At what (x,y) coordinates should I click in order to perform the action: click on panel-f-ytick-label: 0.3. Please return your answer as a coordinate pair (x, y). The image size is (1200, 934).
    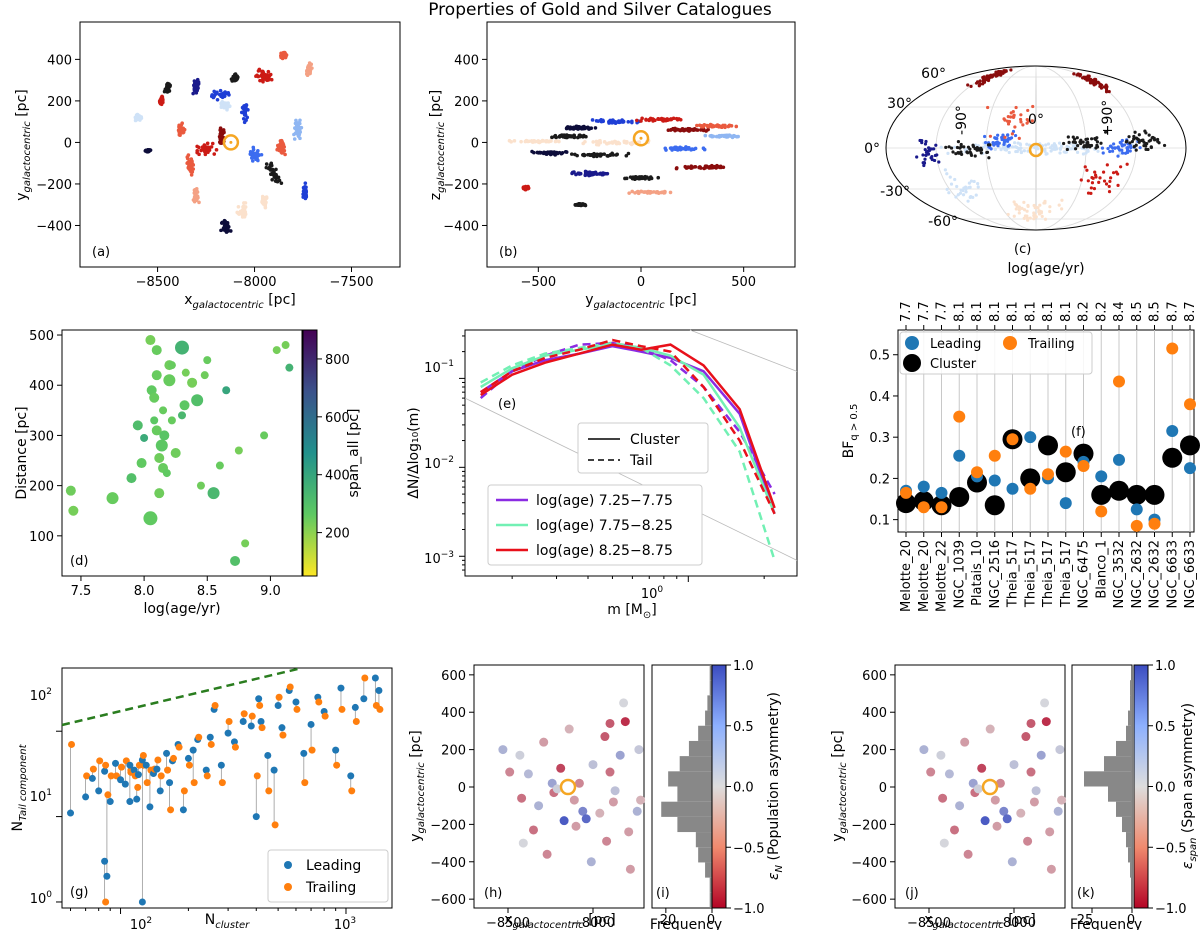
    Looking at the image, I should click on (879, 438).